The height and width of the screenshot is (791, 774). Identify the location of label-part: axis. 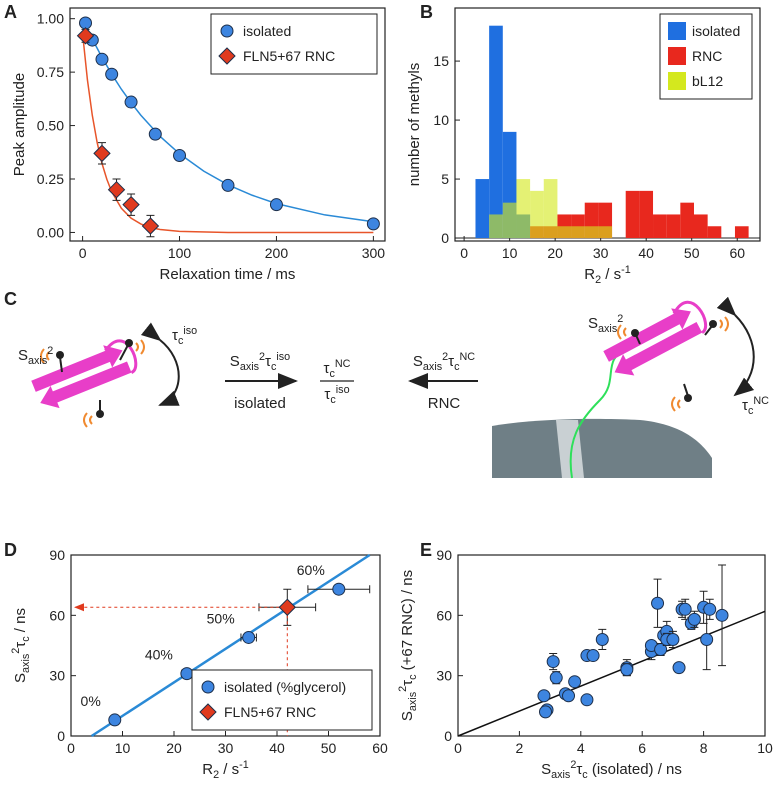
(38, 361).